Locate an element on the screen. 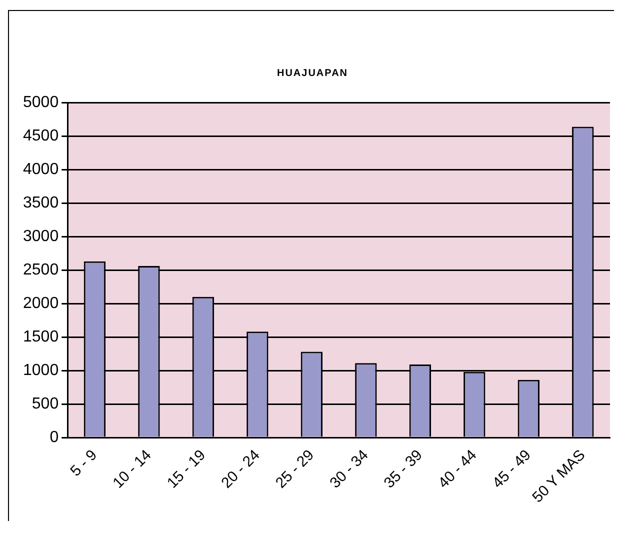 This screenshot has height=534, width=625. y-tick-label: 2500 is located at coordinates (41, 269).